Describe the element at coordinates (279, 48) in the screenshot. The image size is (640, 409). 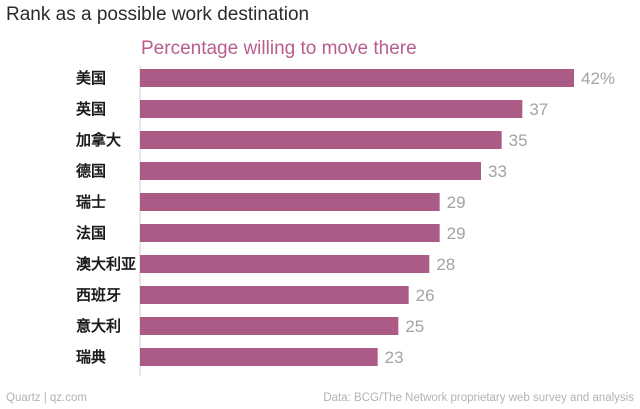
I see `chart-subtitle: Percentage willing to move there` at that location.